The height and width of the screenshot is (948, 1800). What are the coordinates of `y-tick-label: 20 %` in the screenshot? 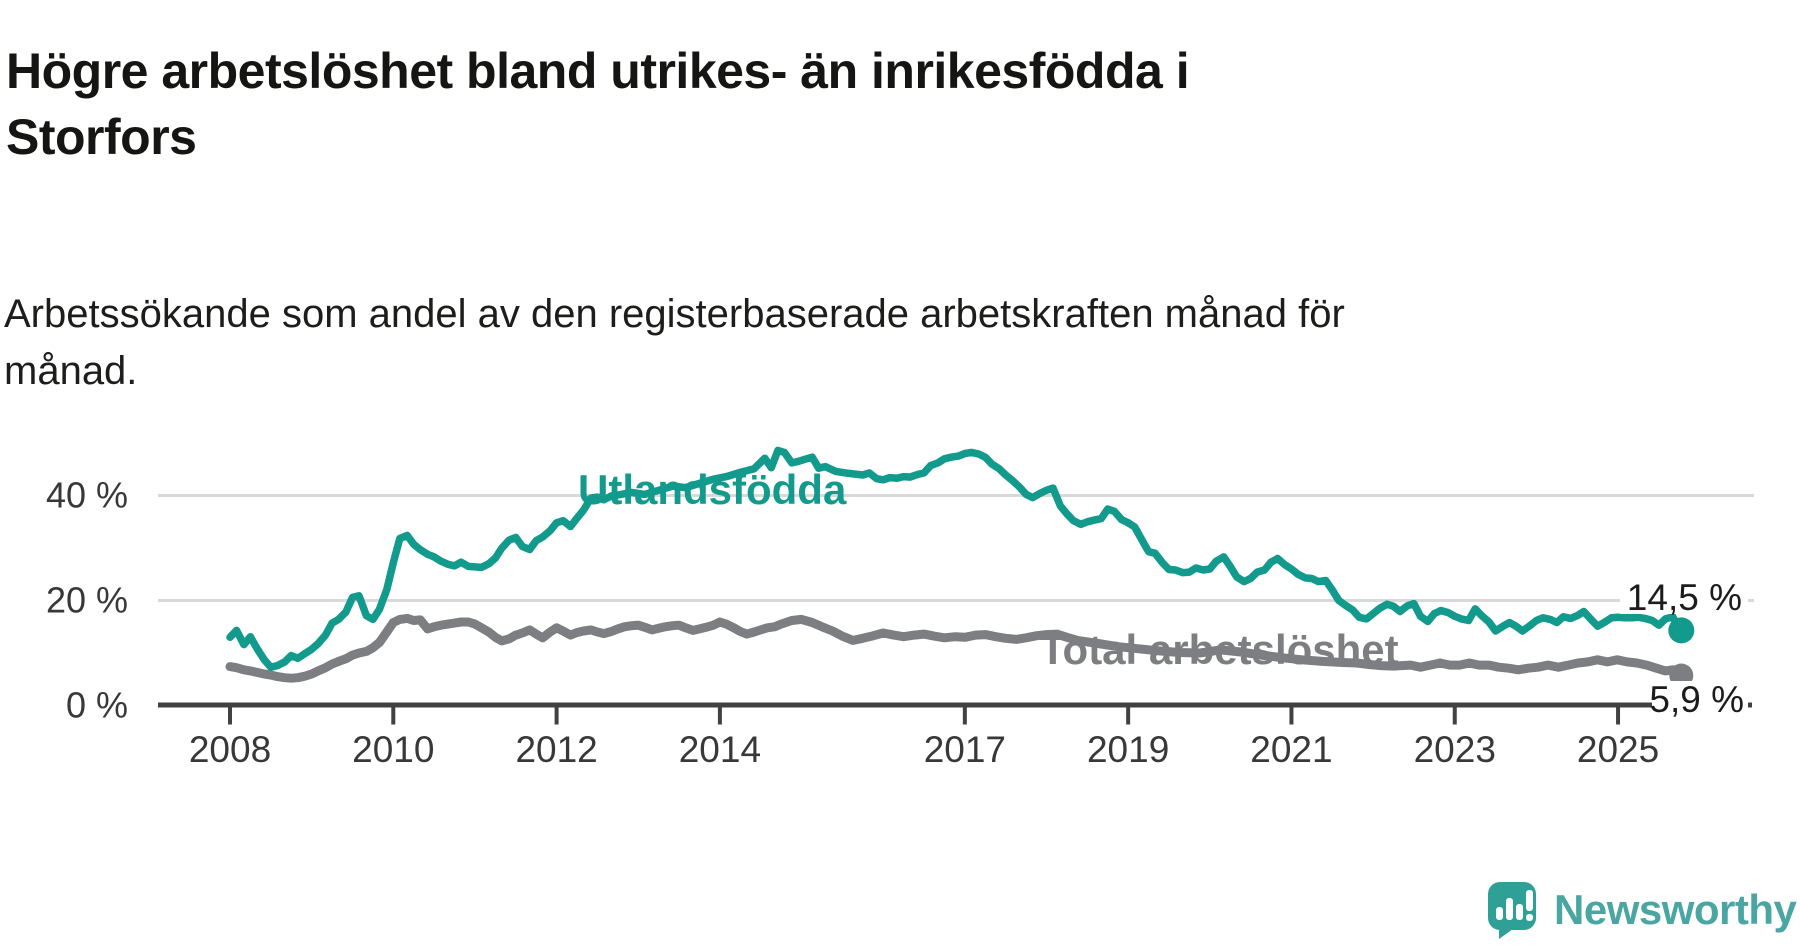 It's located at (87, 600).